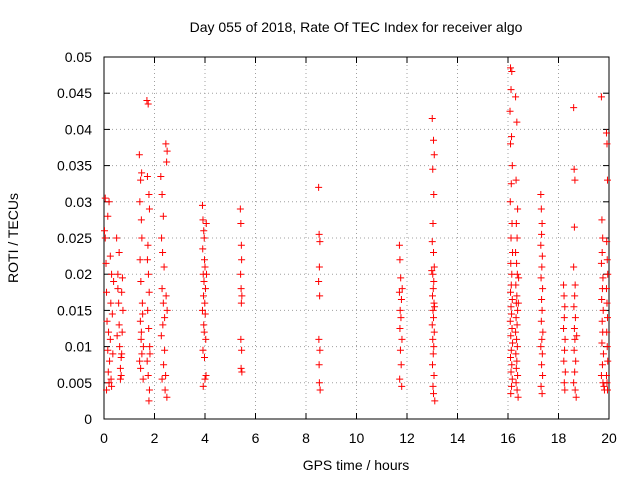 This screenshot has height=480, width=640. What do you see at coordinates (78, 202) in the screenshot?
I see `y-tick-label: 0.03` at bounding box center [78, 202].